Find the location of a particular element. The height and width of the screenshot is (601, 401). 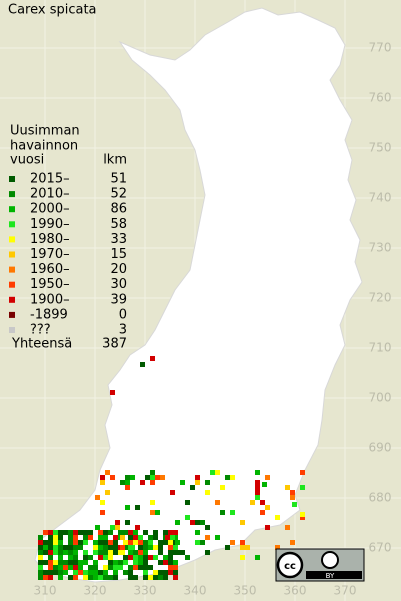

legend-count: 0 is located at coordinates (123, 314).